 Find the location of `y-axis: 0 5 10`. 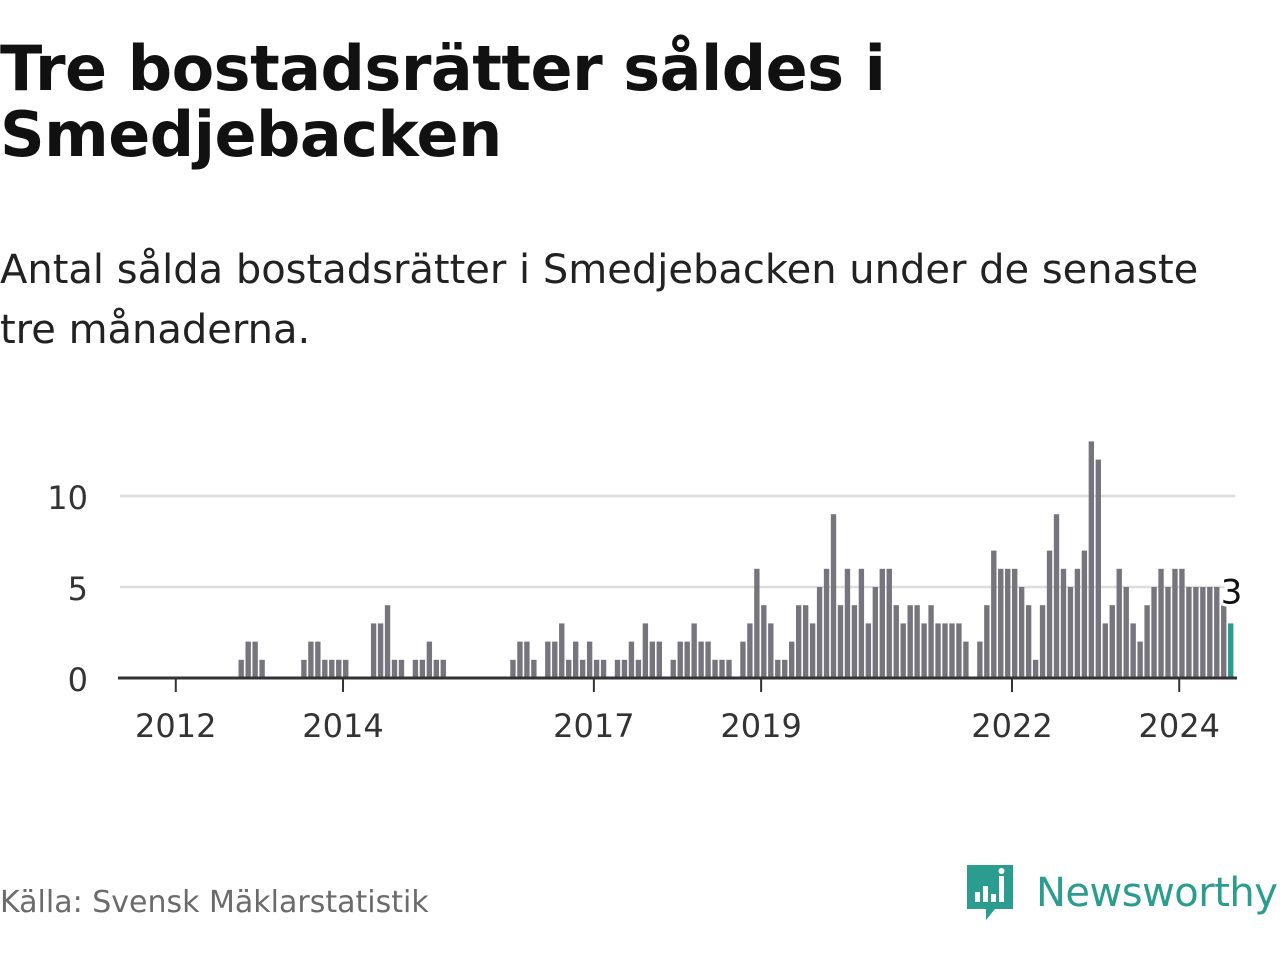

y-axis: 0 5 10 is located at coordinates (67, 589).